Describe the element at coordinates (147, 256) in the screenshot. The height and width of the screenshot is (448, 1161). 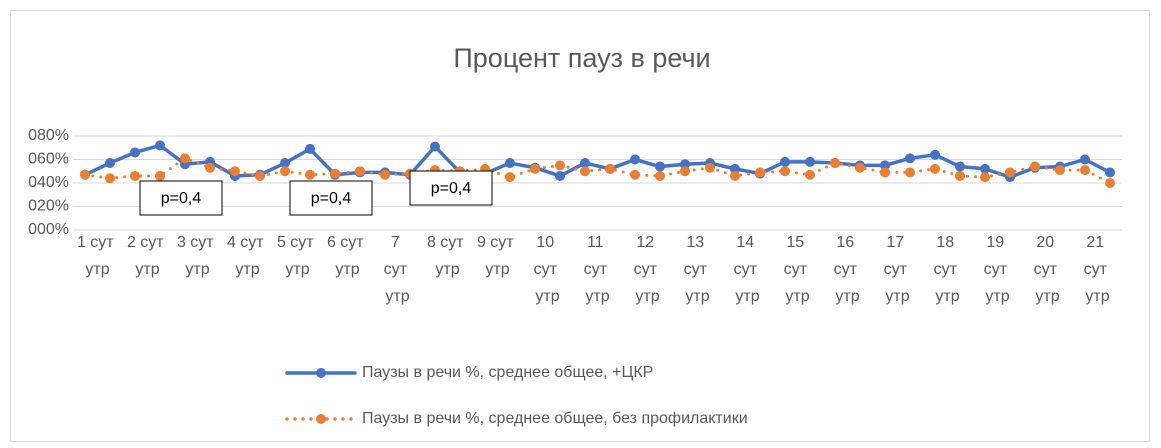
I see `x-tick-label: 2 сут утр` at that location.